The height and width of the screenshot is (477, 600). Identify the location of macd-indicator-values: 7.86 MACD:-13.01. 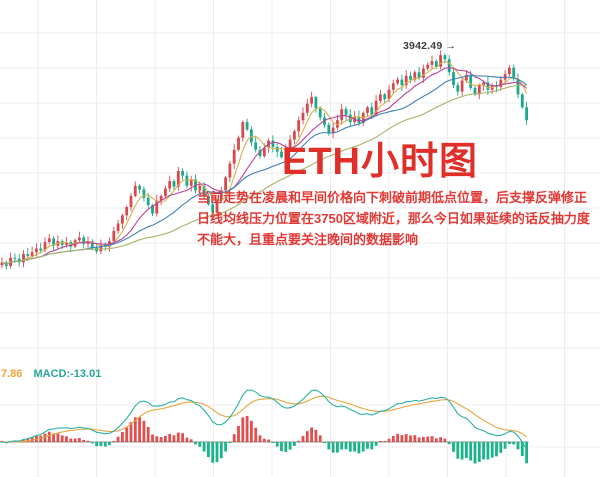
(55, 374).